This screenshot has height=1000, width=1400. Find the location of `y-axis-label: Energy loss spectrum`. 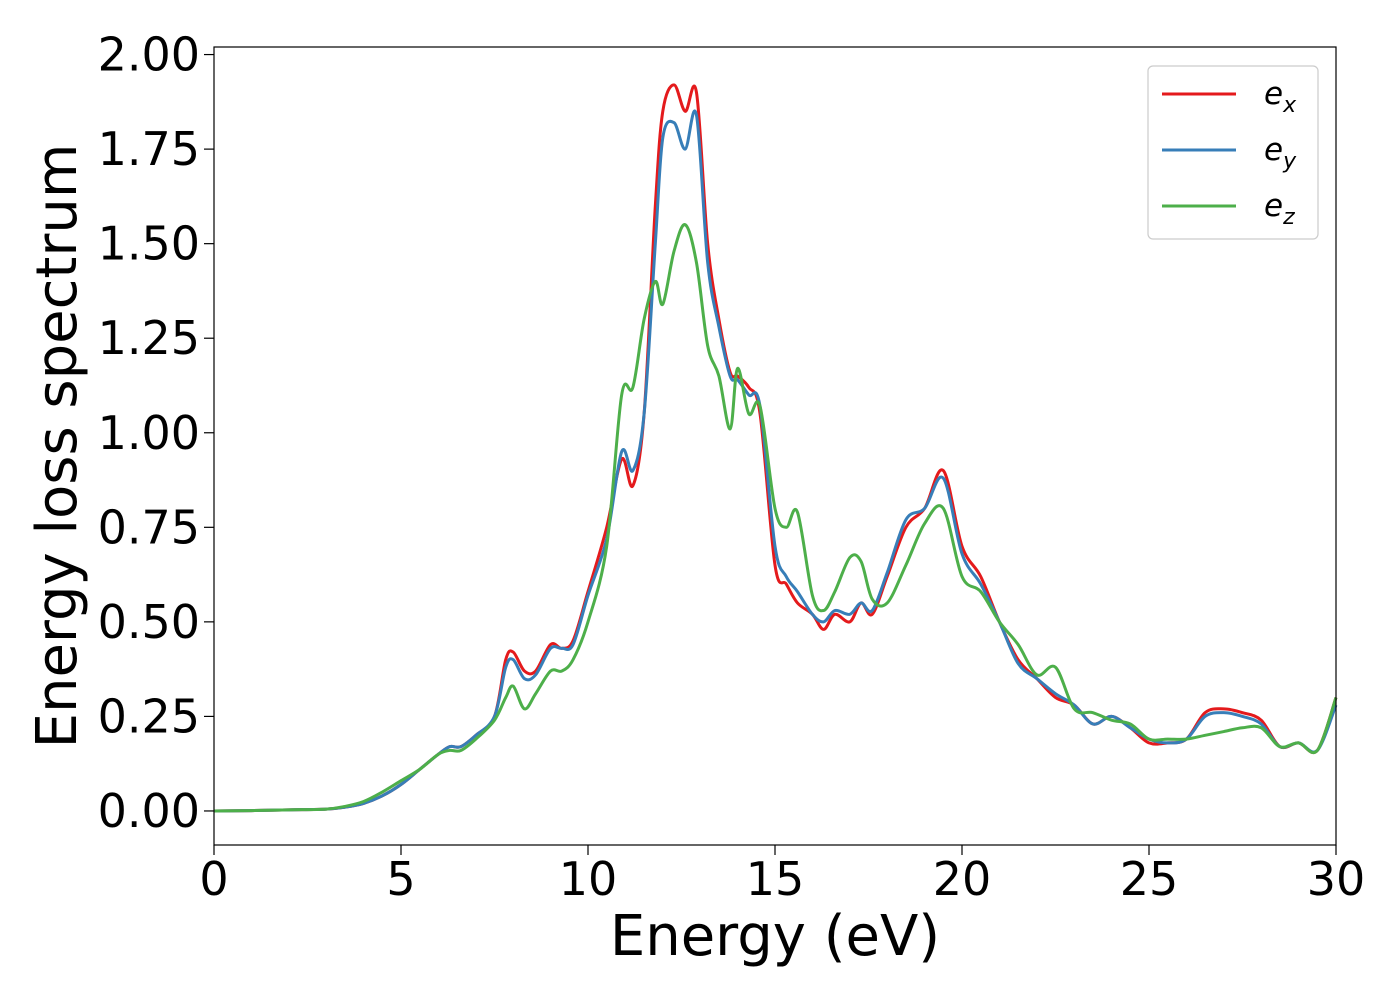

y-axis-label: Energy loss spectrum is located at coordinates (57, 446).